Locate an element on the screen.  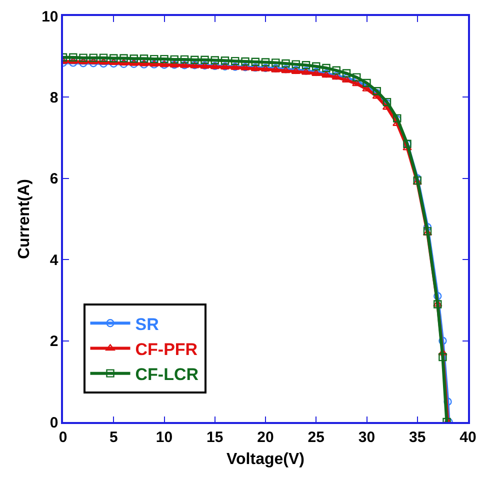
y-tick-label: 10 is located at coordinates (50, 17).